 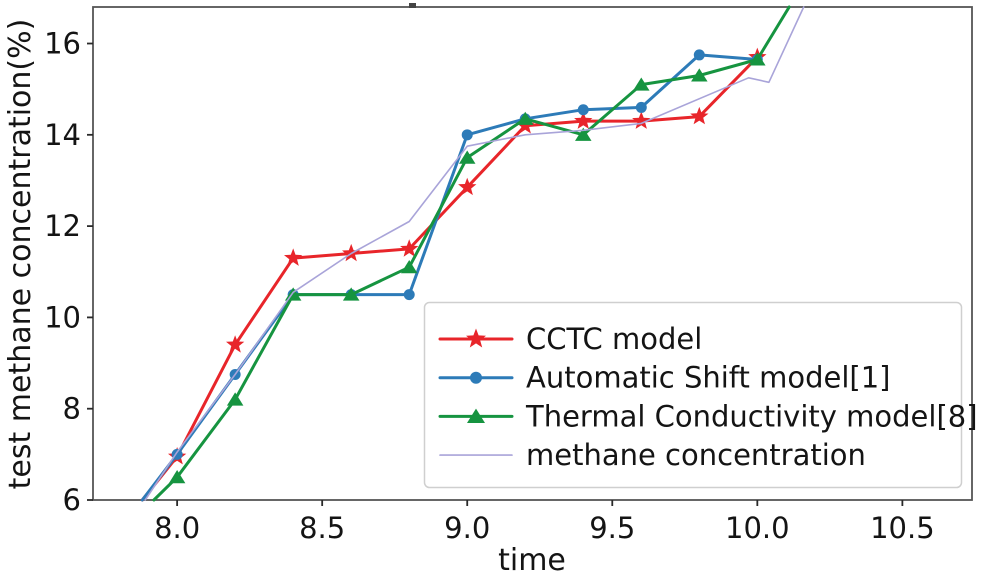 I want to click on legend-item: methane concentration, so click(x=652, y=455).